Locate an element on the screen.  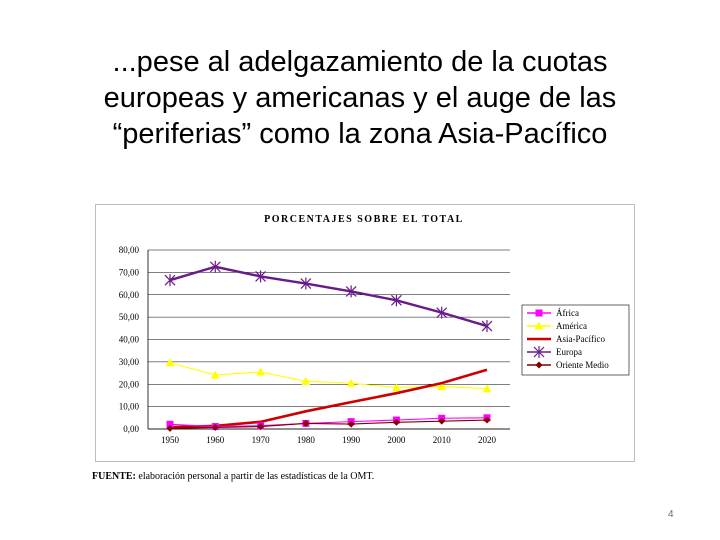
series-line-am-rica is located at coordinates (328, 376).